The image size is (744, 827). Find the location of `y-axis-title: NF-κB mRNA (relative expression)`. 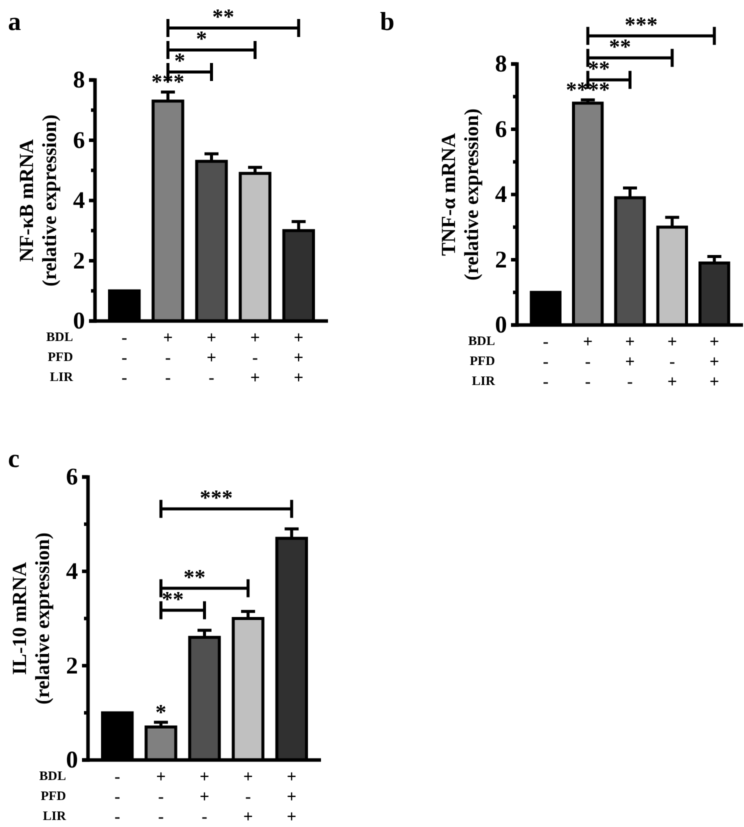

y-axis-title: NF-κB mRNA (relative expression) is located at coordinates (38, 200).